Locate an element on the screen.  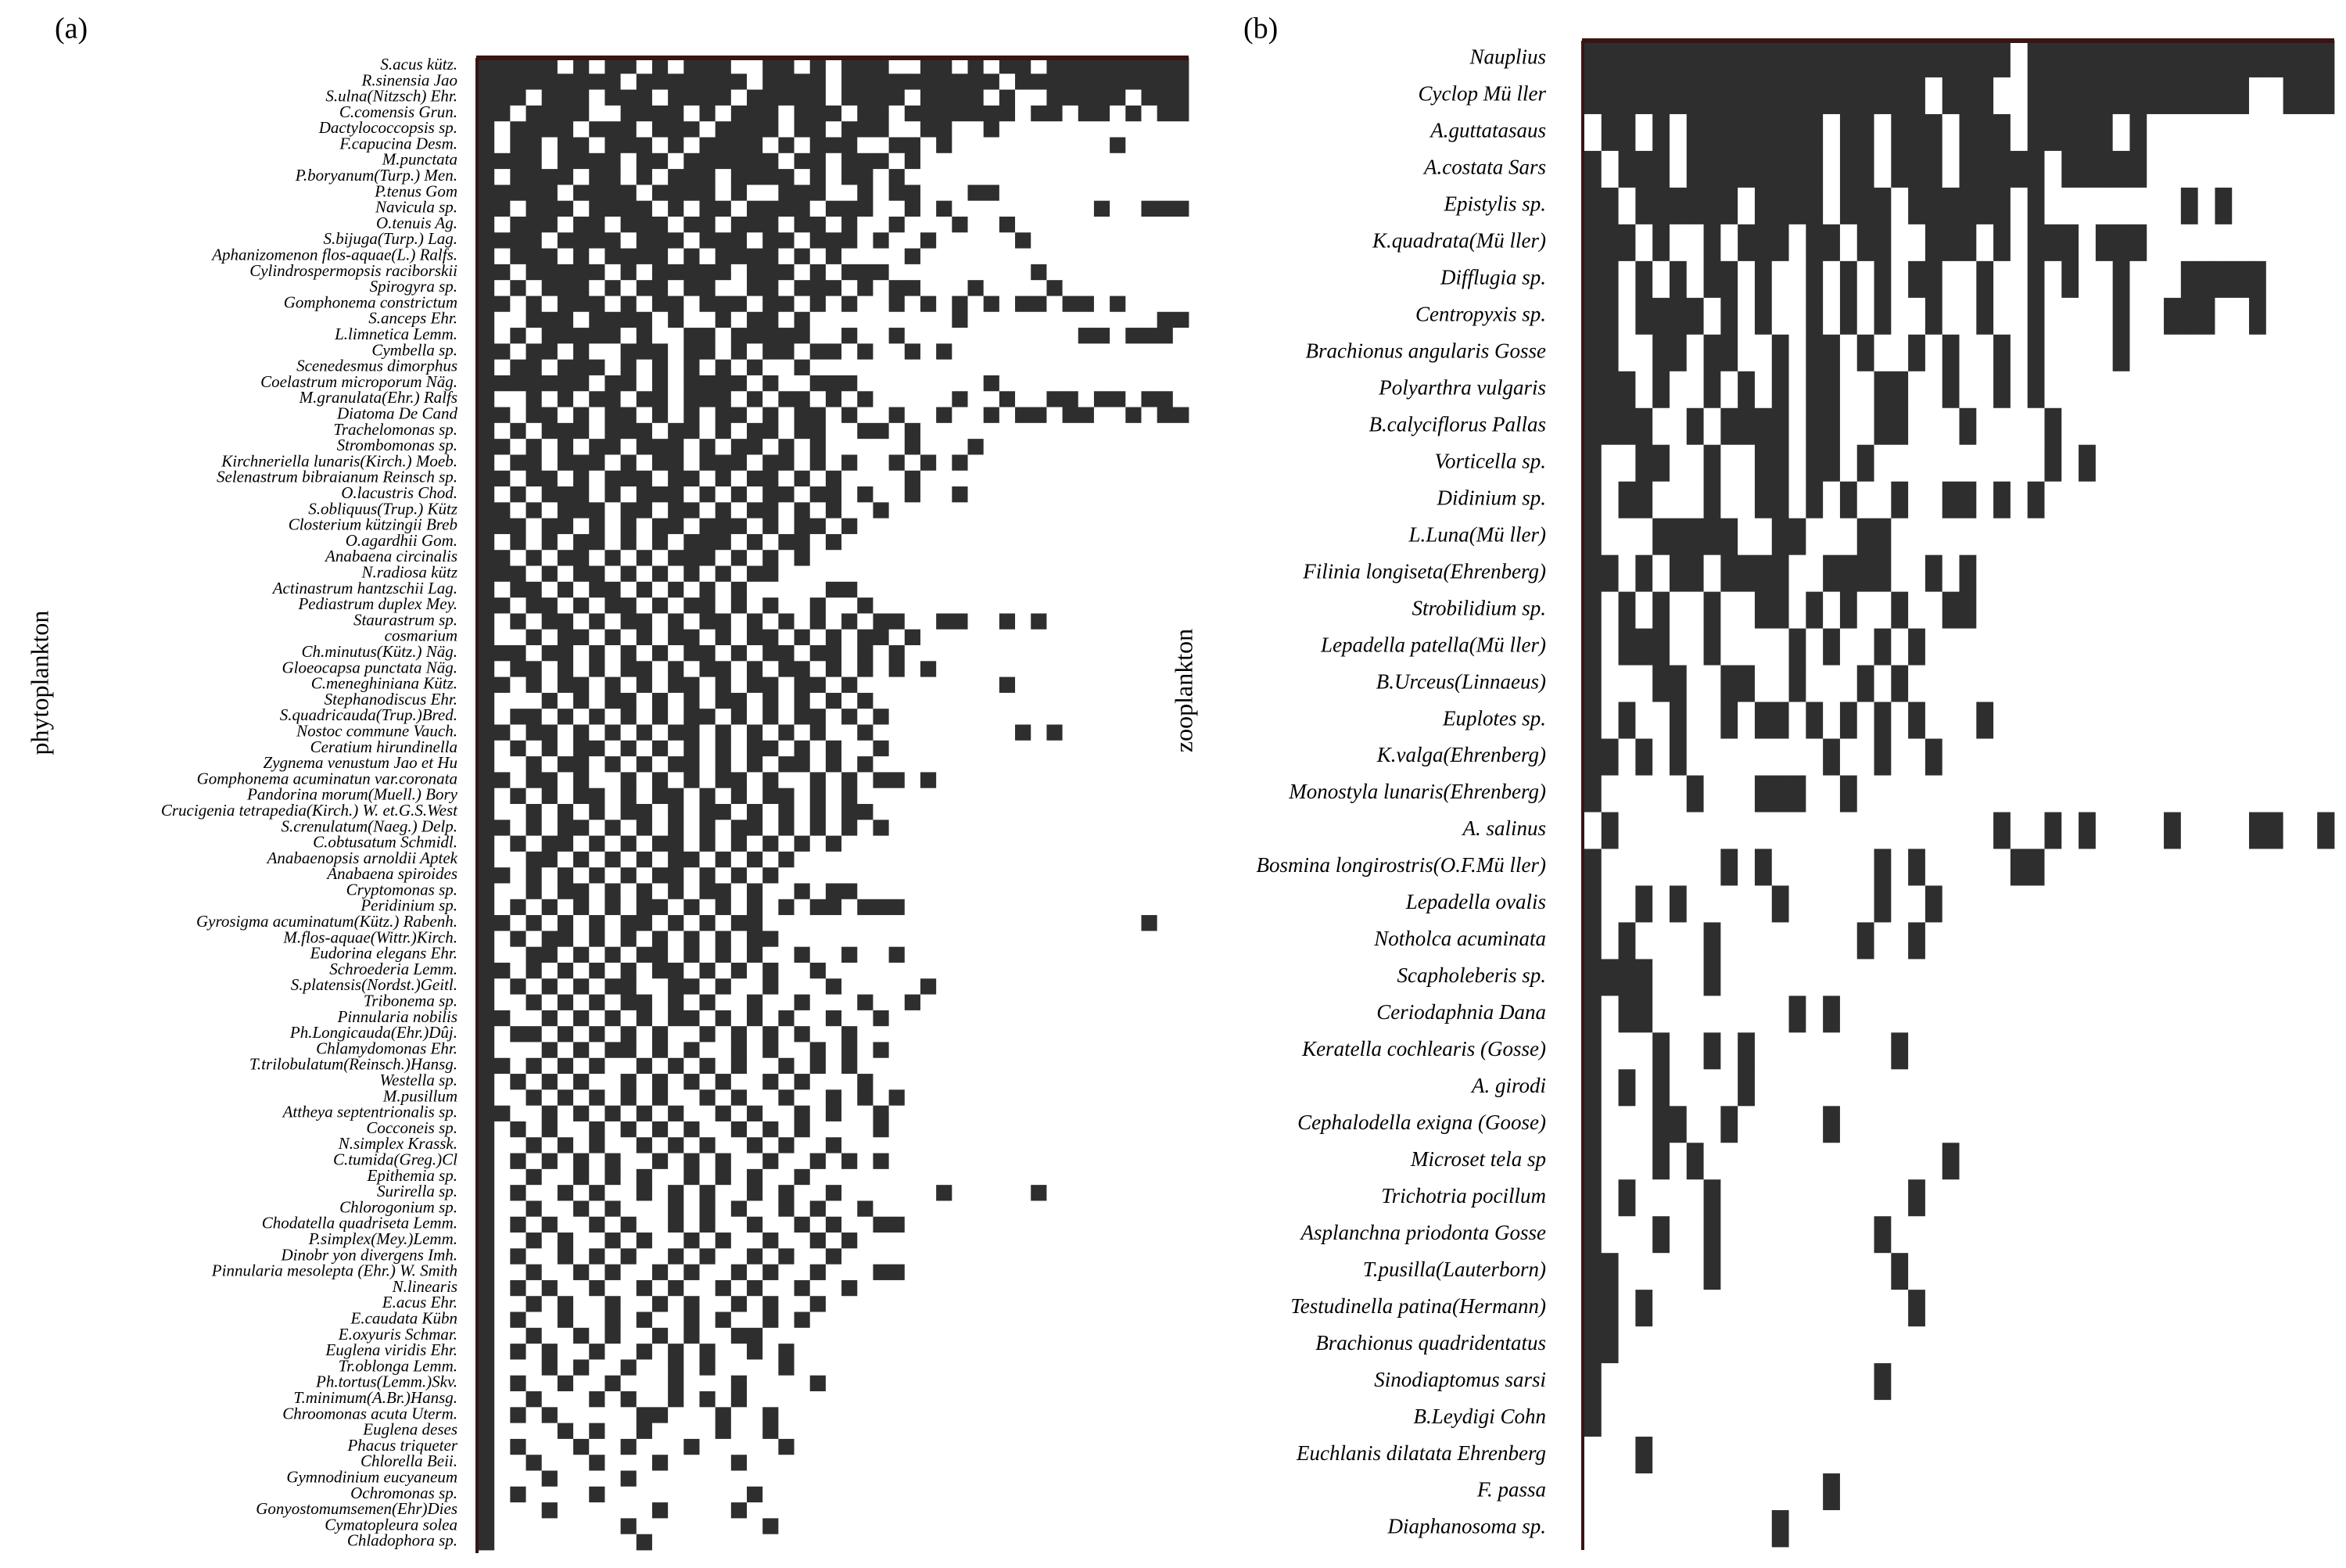
row-label: Didinium sp. is located at coordinates (1491, 497).